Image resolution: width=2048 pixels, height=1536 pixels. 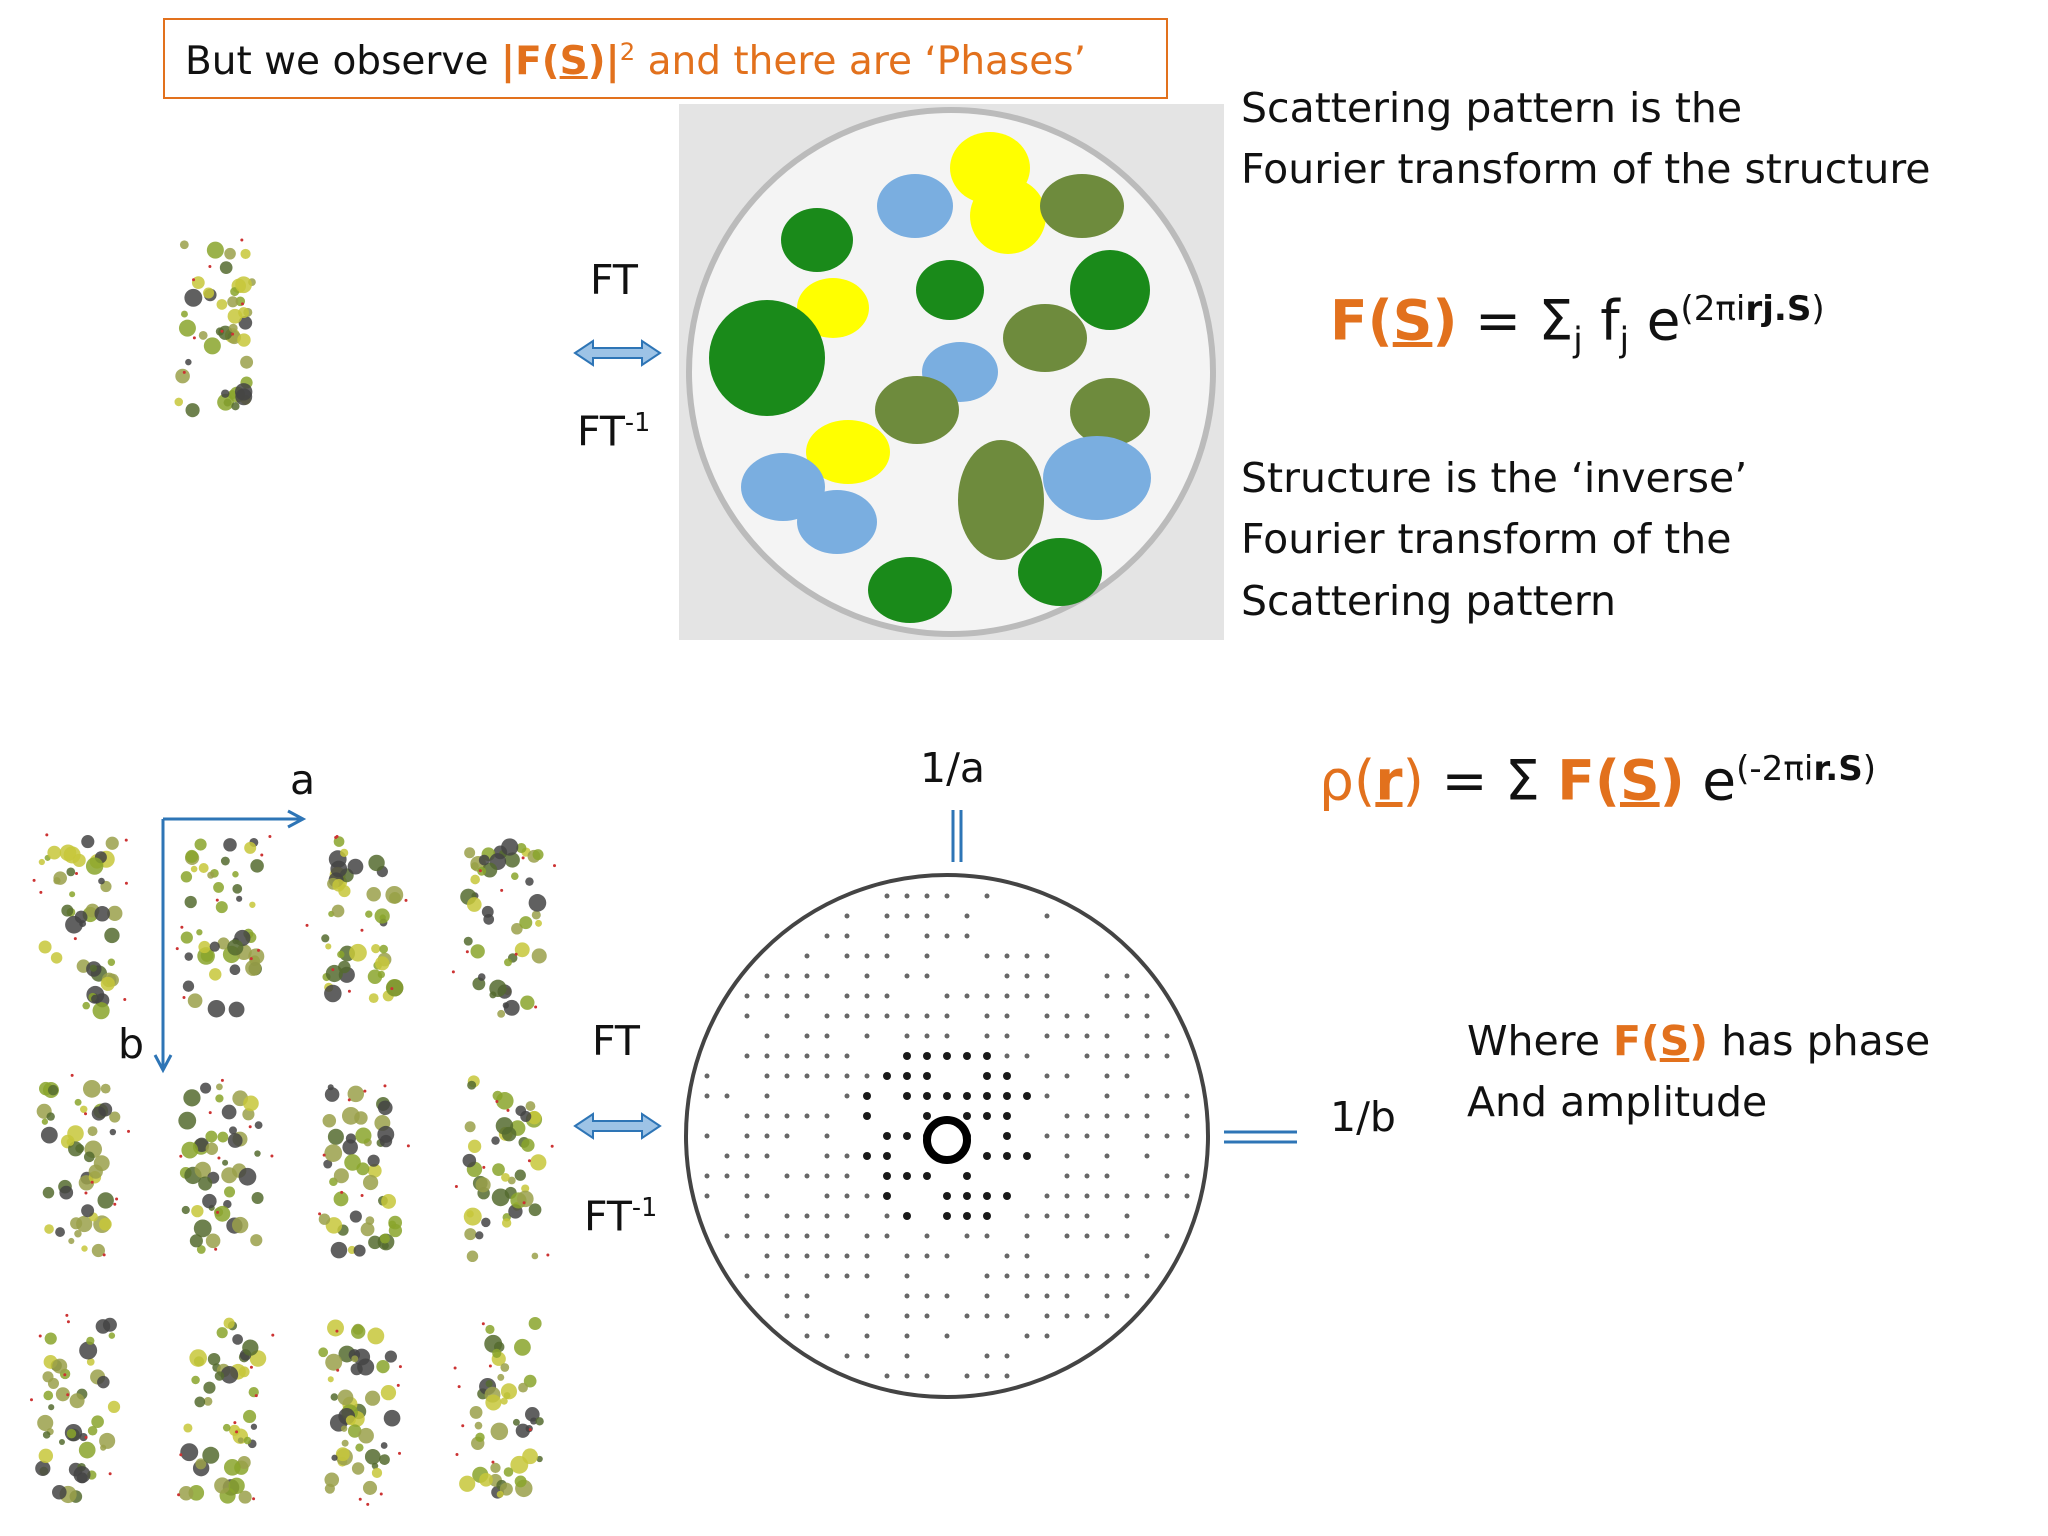 I want to click on ft-inv-sup: -1, so click(x=644, y=1207).